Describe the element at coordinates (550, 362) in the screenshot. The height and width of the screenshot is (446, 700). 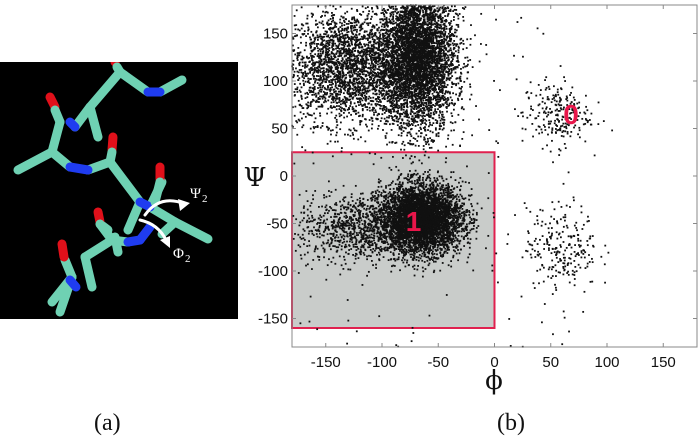
I see `x-tick-label: 50` at that location.